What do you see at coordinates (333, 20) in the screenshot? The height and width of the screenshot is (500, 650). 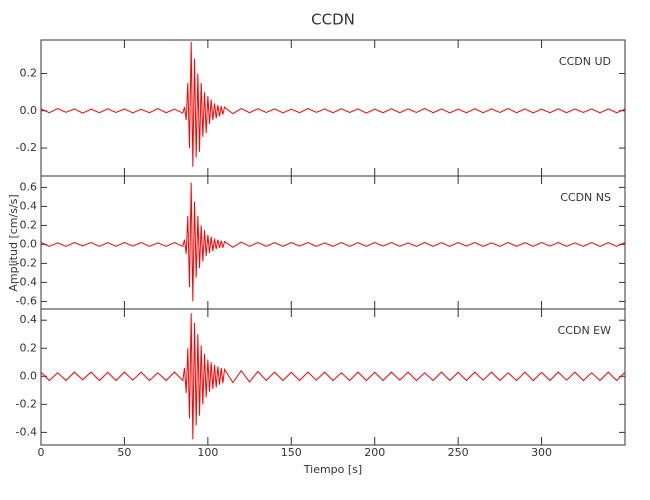 I see `chart-title: CCDN` at bounding box center [333, 20].